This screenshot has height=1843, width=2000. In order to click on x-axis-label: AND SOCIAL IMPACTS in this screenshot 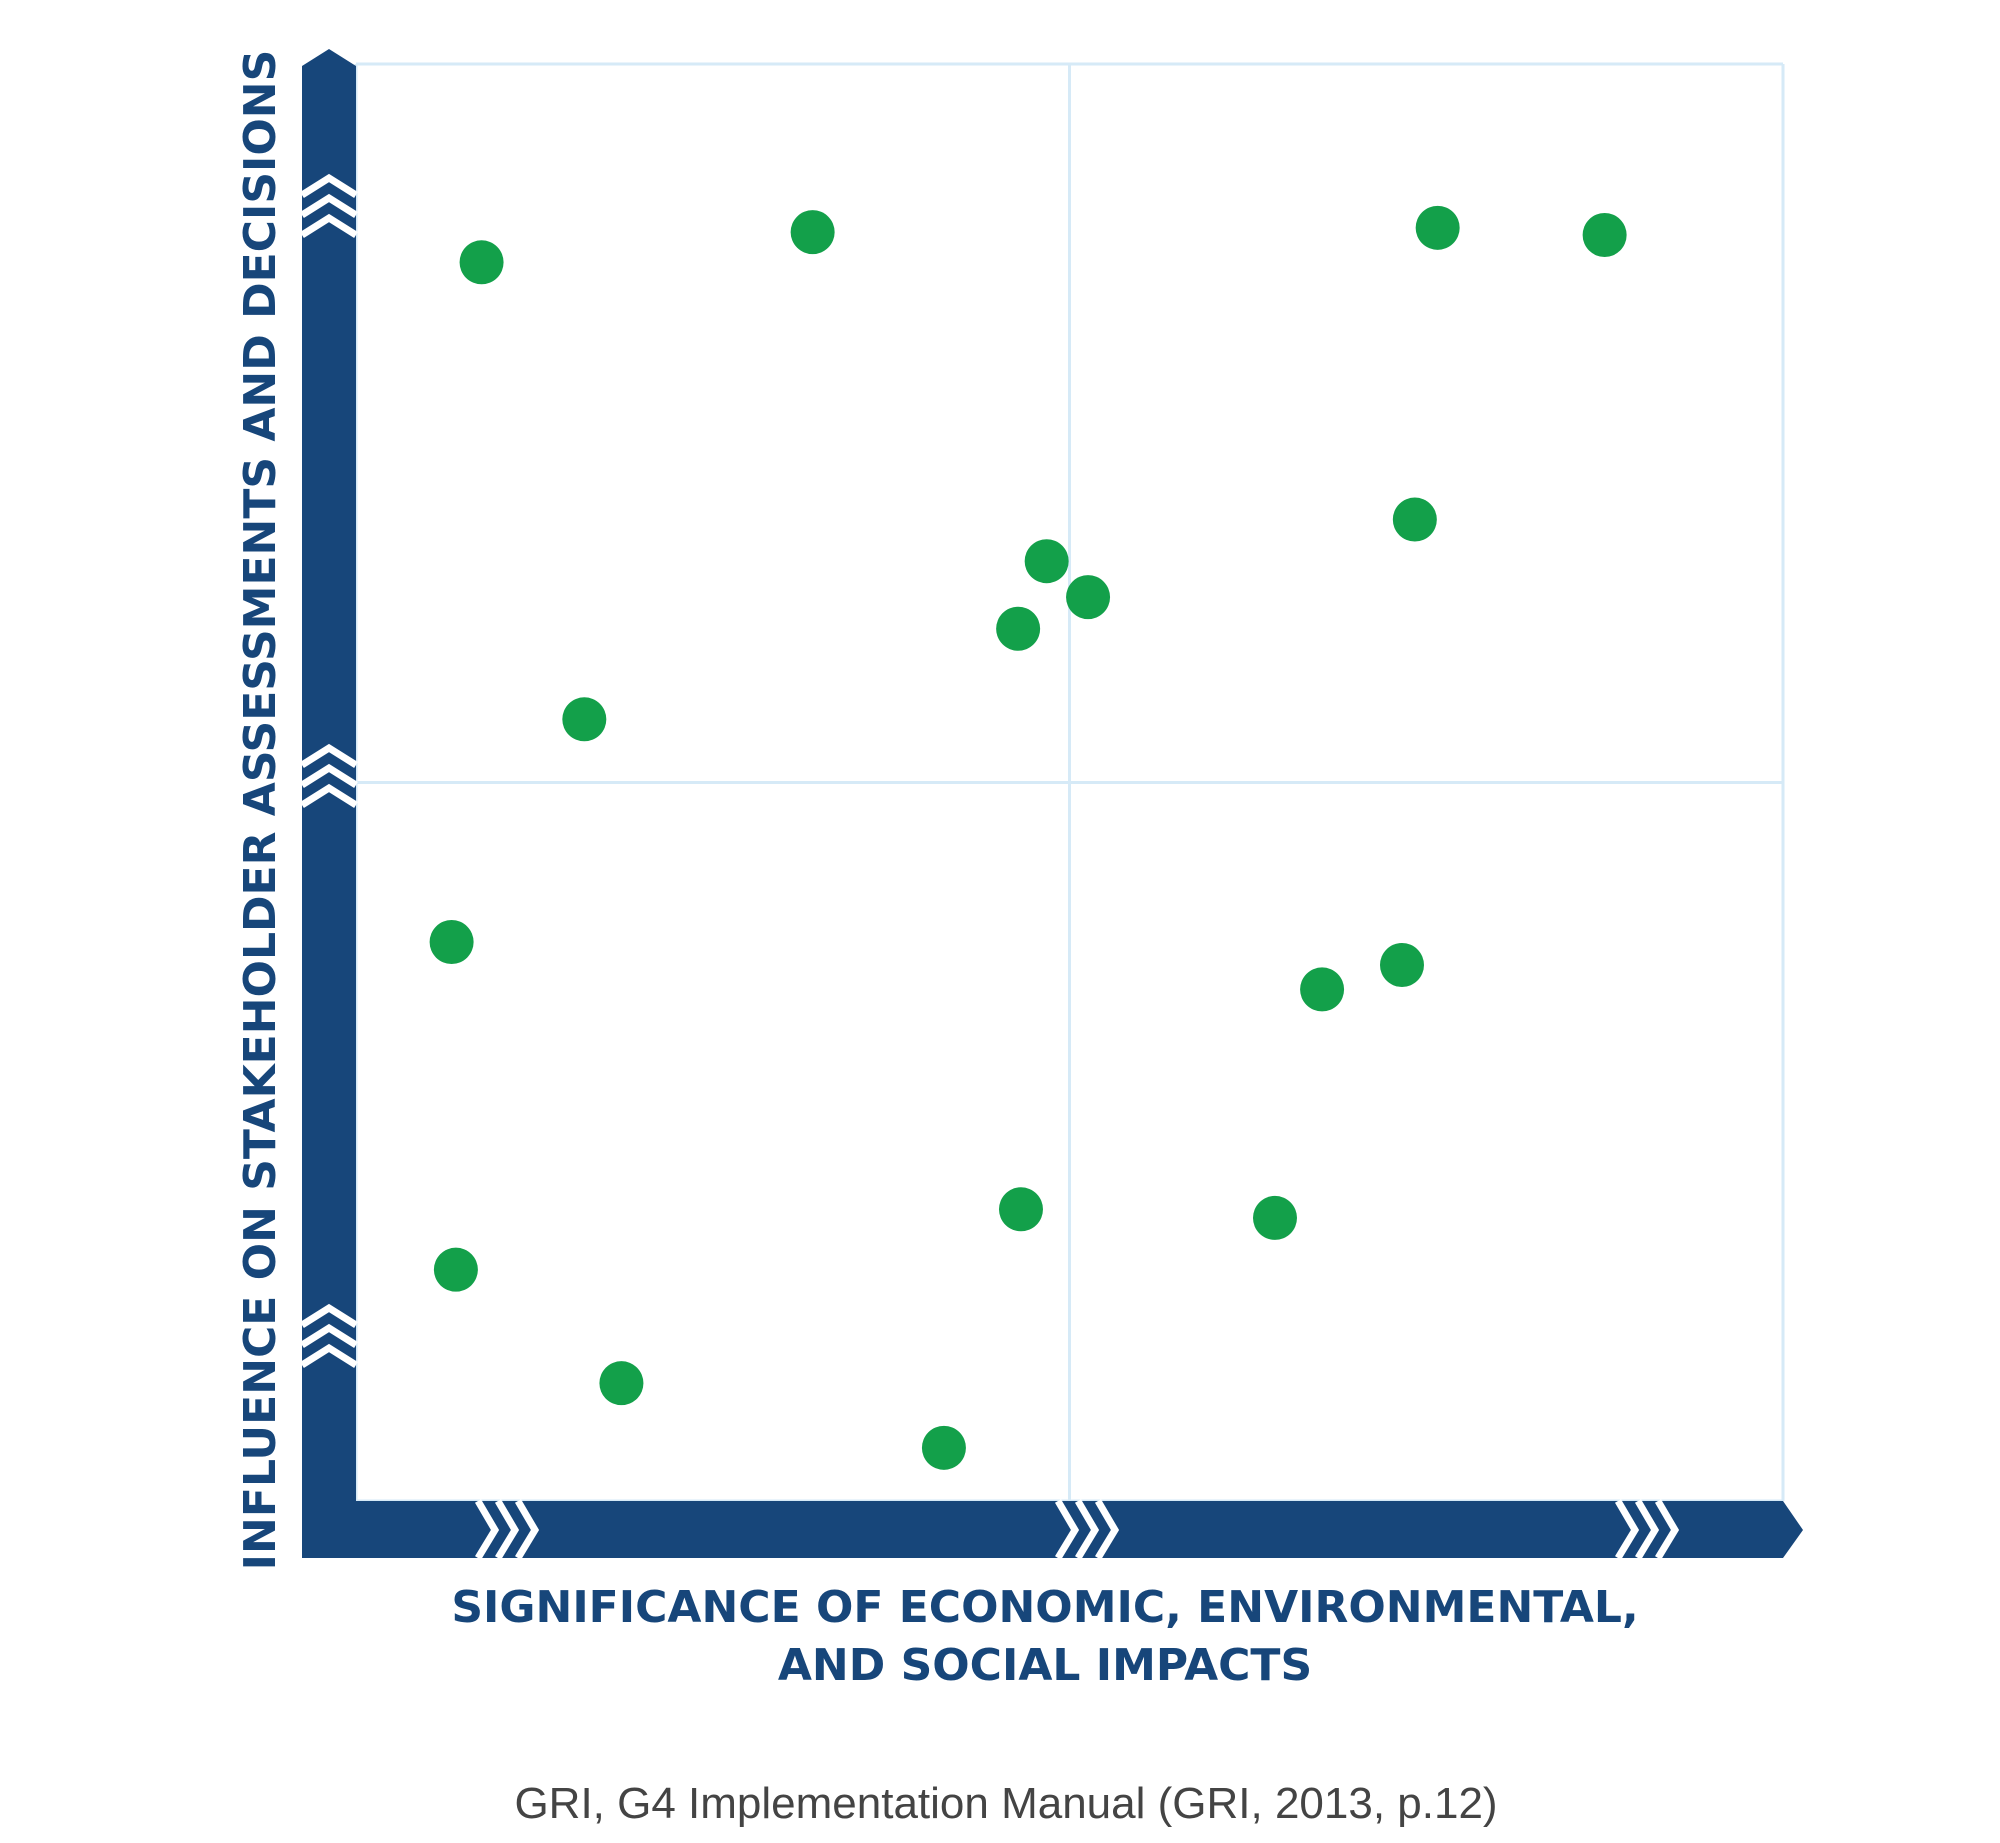, I will do `click(1045, 1665)`.